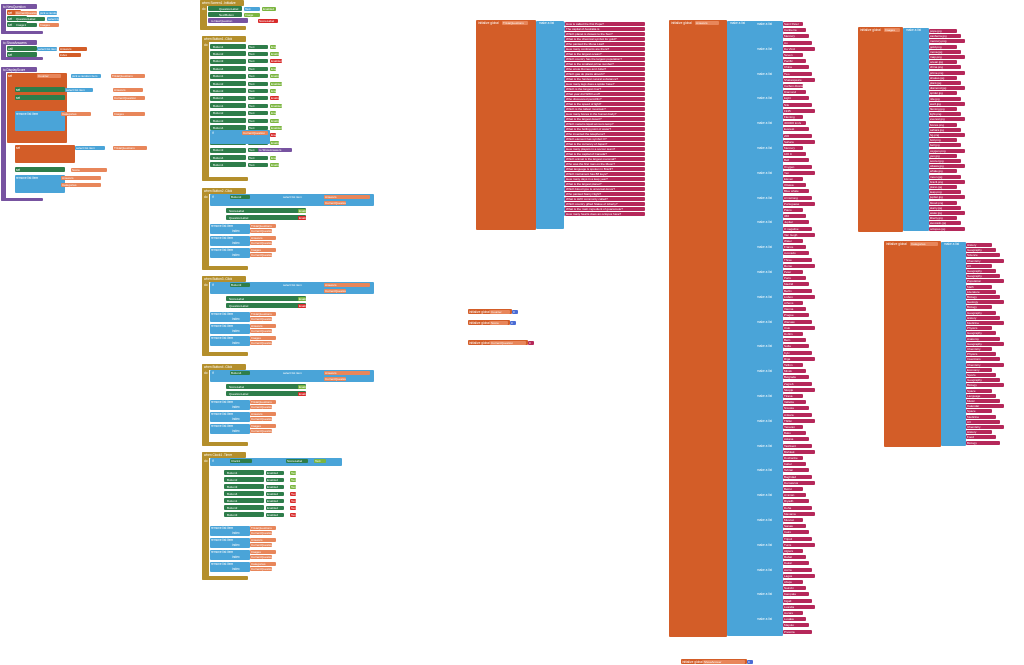 Image resolution: width=1024 pixels, height=665 pixels. Describe the element at coordinates (605, 199) in the screenshot. I see `trivia-questions-list-item: What is H2O commonly called?` at that location.